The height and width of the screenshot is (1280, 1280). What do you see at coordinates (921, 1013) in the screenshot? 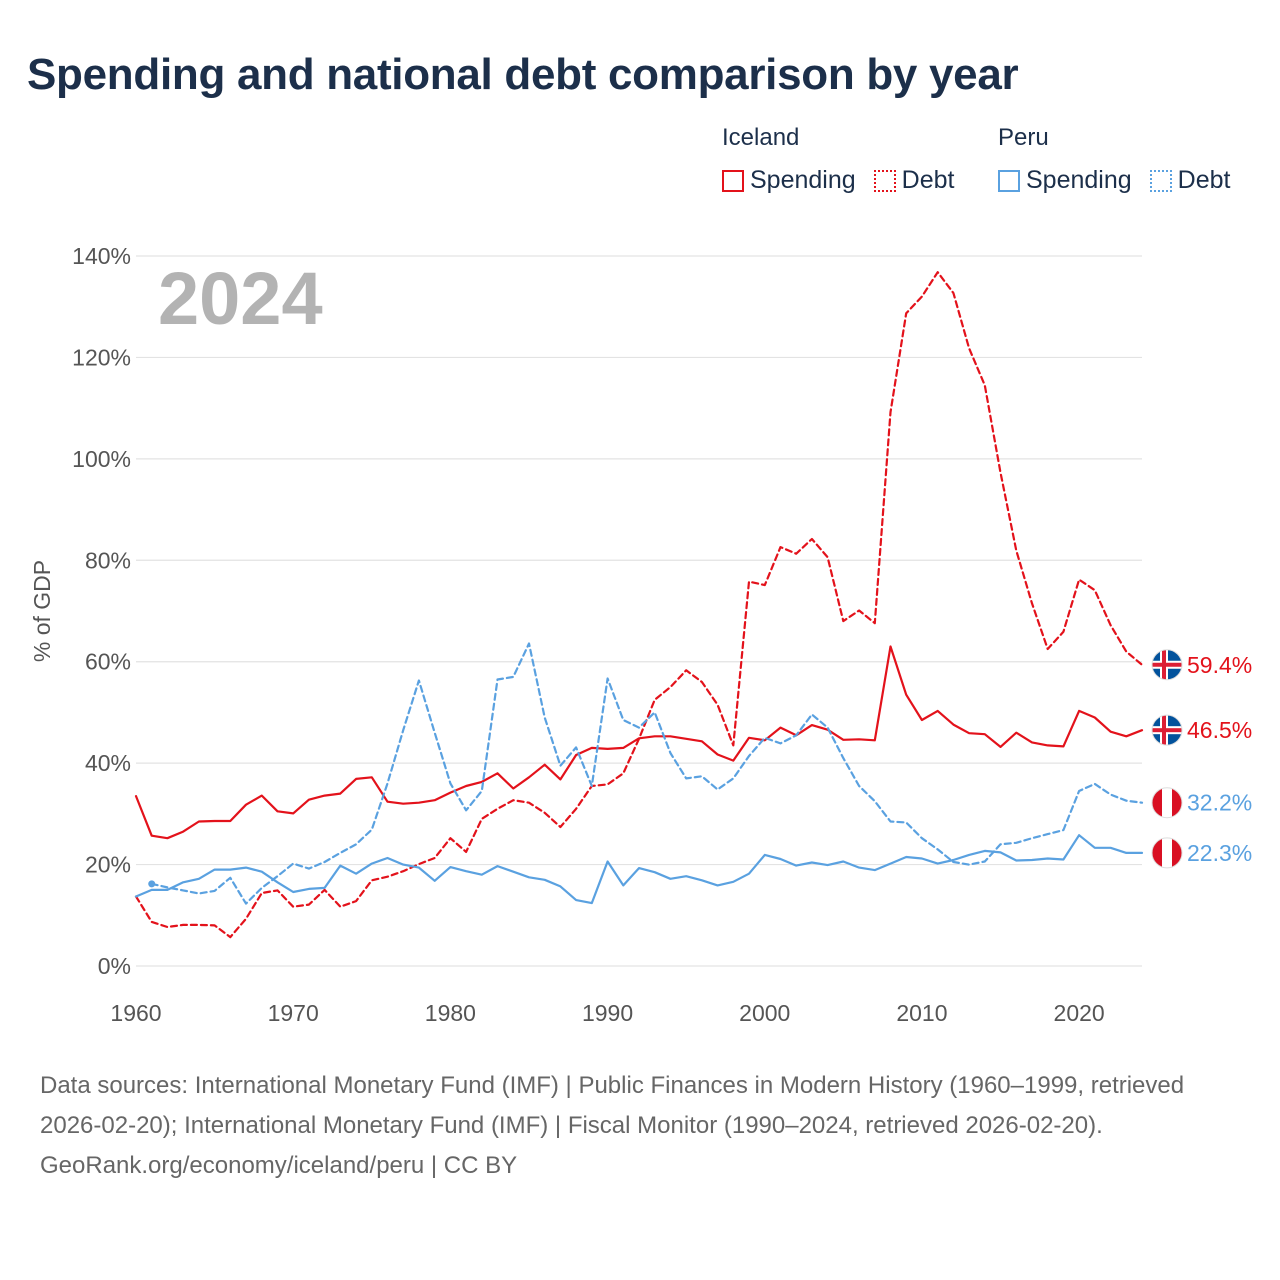
I see `x-tick-label: 2010` at bounding box center [921, 1013].